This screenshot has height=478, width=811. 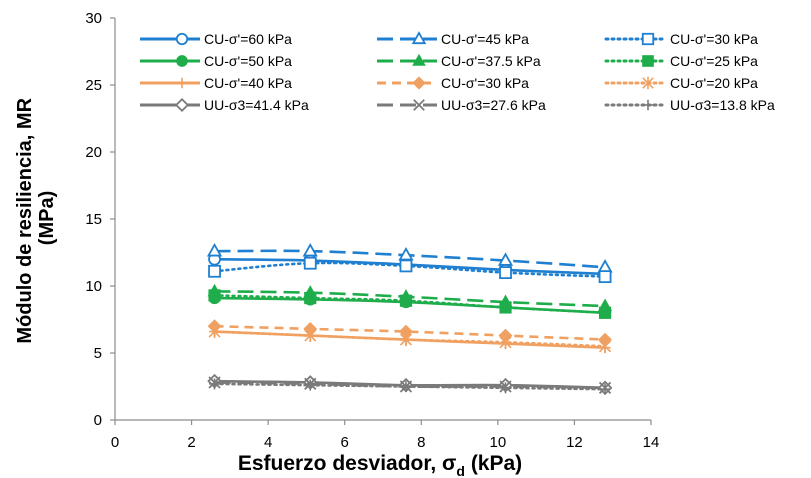 I want to click on legend-entry: UU-σ3=13.8 kPa, so click(x=689, y=105).